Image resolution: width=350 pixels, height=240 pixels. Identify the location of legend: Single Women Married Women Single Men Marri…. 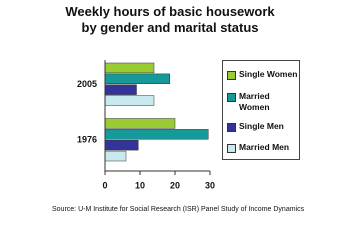
(261, 110).